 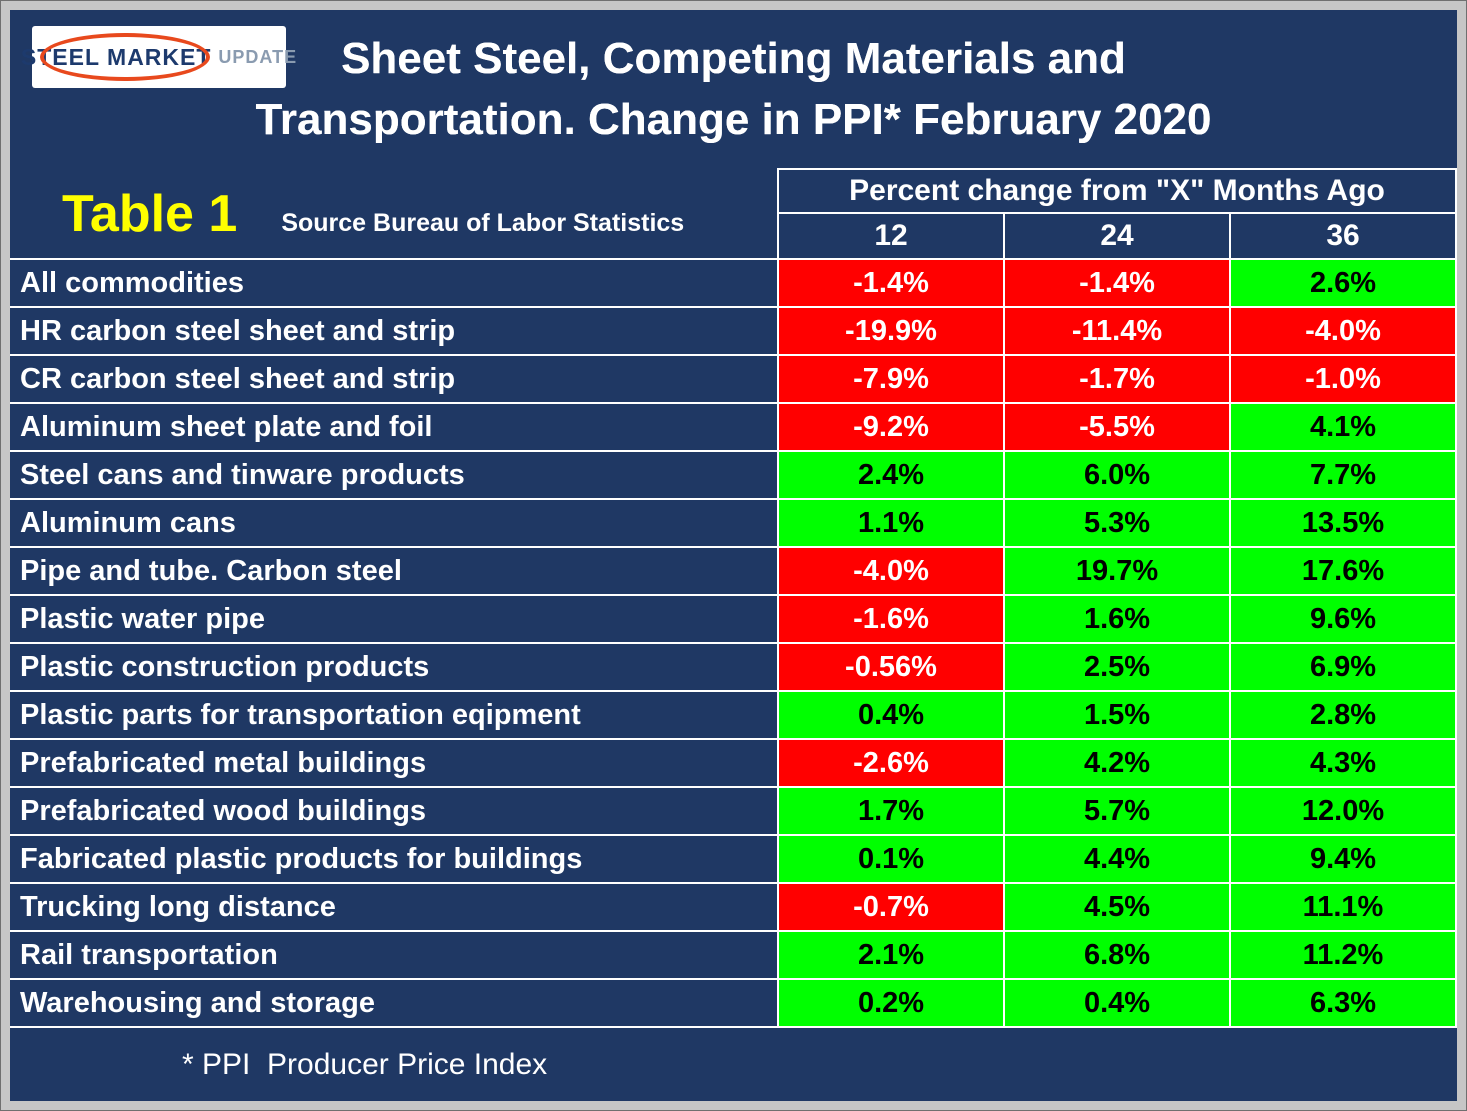 What do you see at coordinates (365, 1064) in the screenshot?
I see `footnote-text: * PPI Producer Price Index` at bounding box center [365, 1064].